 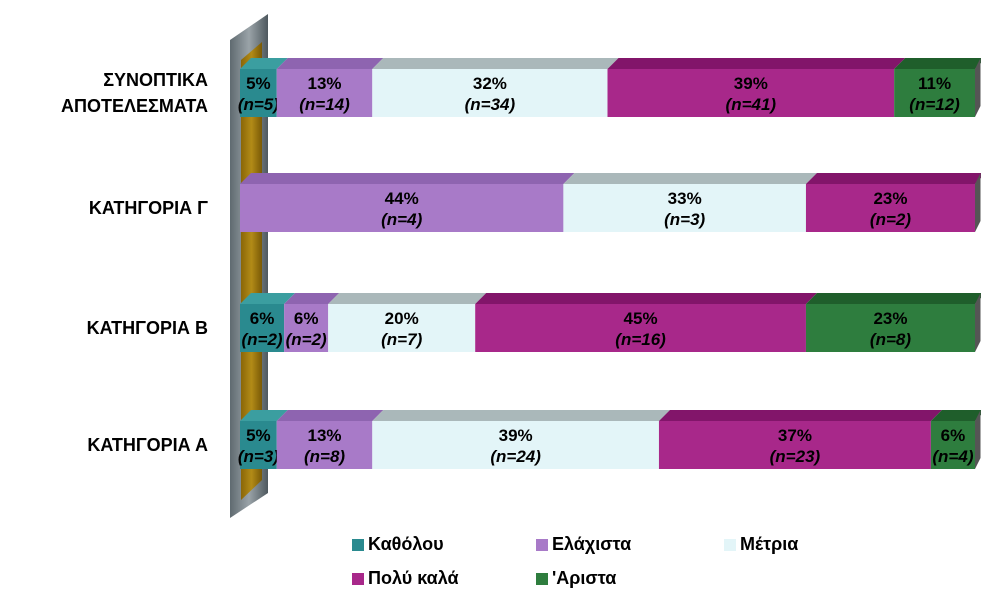 What do you see at coordinates (147, 445) in the screenshot?
I see `category-label: ΚΑΤΗΓΟΡΙΑ Α` at bounding box center [147, 445].